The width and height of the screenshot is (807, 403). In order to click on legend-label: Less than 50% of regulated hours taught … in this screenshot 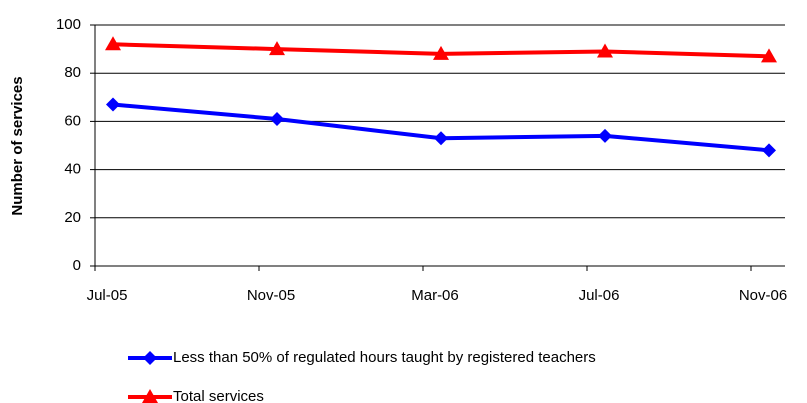, I will do `click(384, 357)`.